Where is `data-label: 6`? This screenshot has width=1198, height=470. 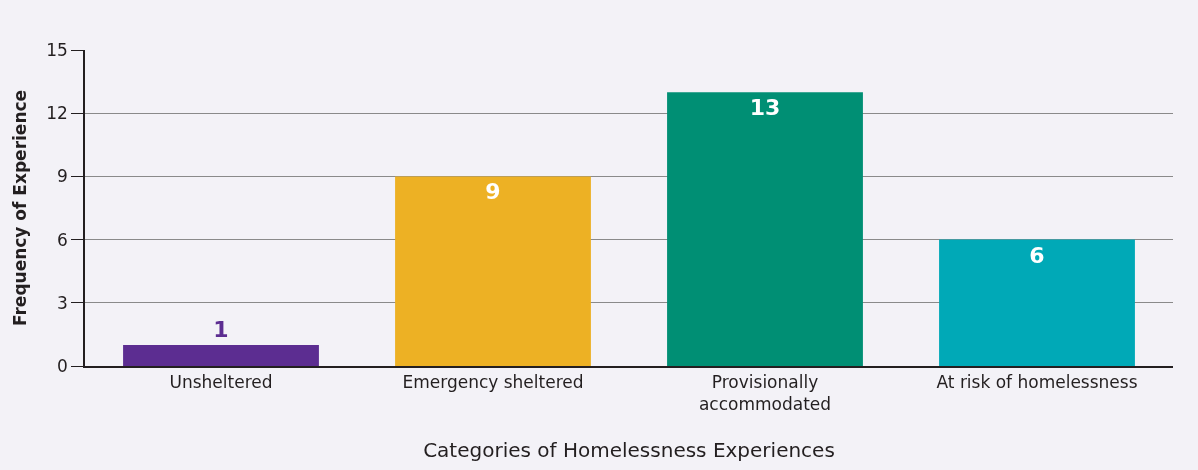
data-label: 6 is located at coordinates (1037, 255).